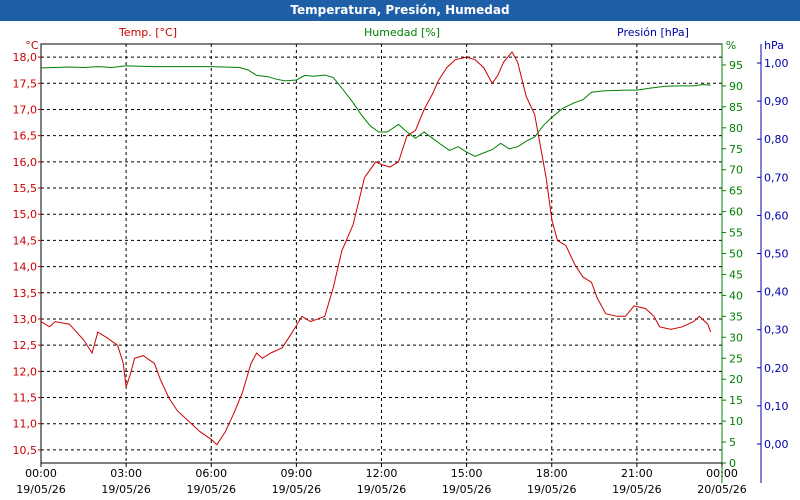 This screenshot has width=800, height=500. I want to click on temp-tick-label: 10,5, so click(25, 450).